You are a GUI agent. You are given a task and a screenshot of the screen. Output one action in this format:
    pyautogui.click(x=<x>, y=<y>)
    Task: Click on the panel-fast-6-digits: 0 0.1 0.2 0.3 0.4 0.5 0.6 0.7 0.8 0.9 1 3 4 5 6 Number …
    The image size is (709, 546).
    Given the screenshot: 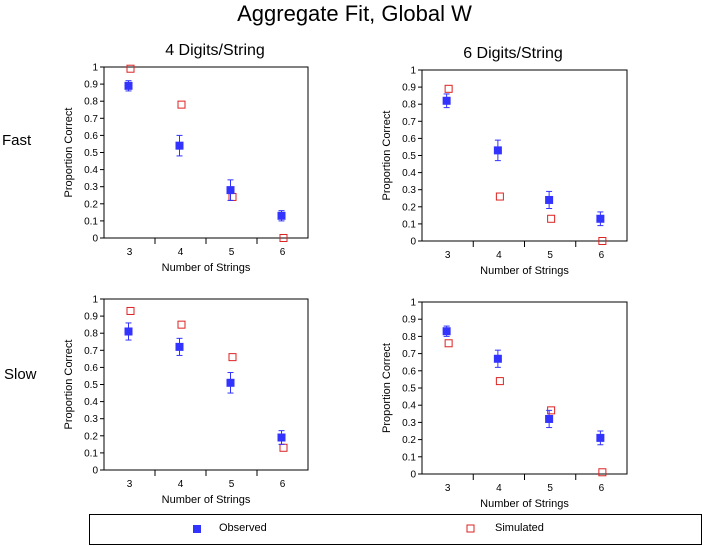 What is the action you would take?
    pyautogui.click(x=504, y=171)
    